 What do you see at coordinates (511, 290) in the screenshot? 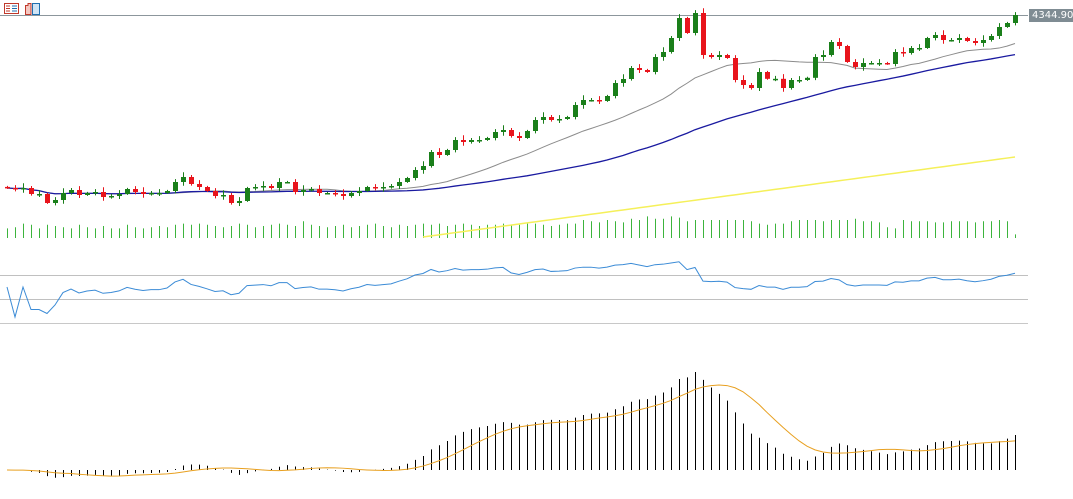
I see `rsi-line` at bounding box center [511, 290].